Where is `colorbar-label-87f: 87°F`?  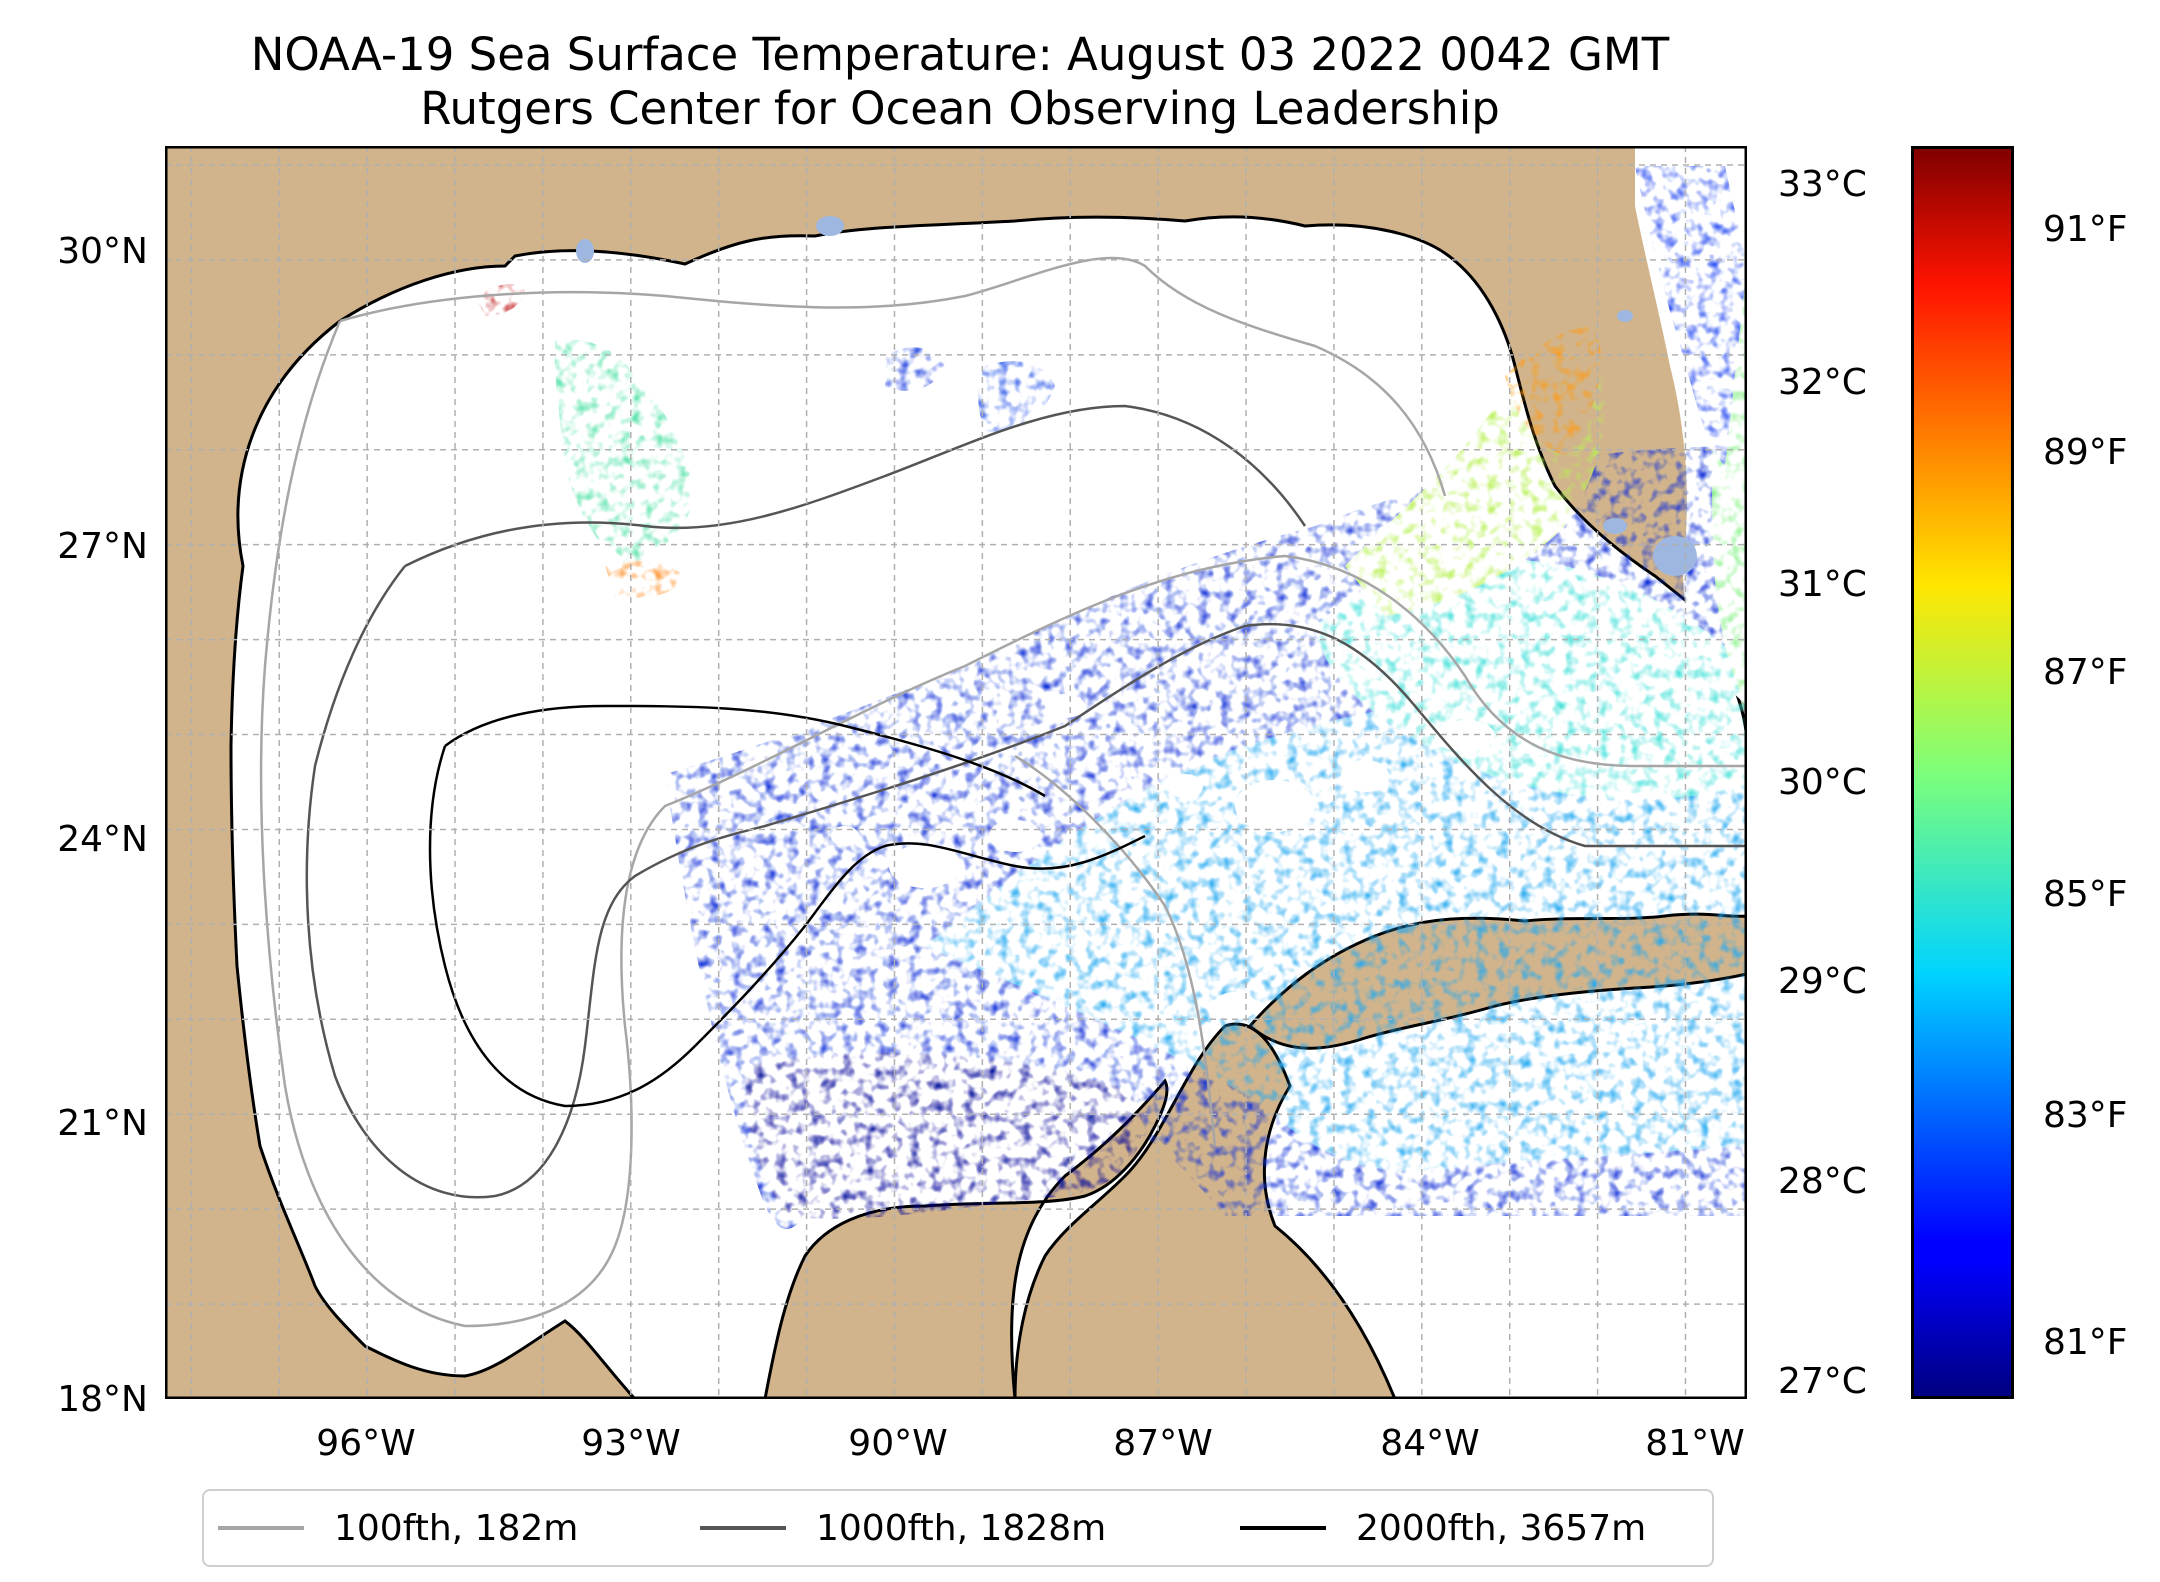
colorbar-label-87f: 87°F is located at coordinates (2085, 672).